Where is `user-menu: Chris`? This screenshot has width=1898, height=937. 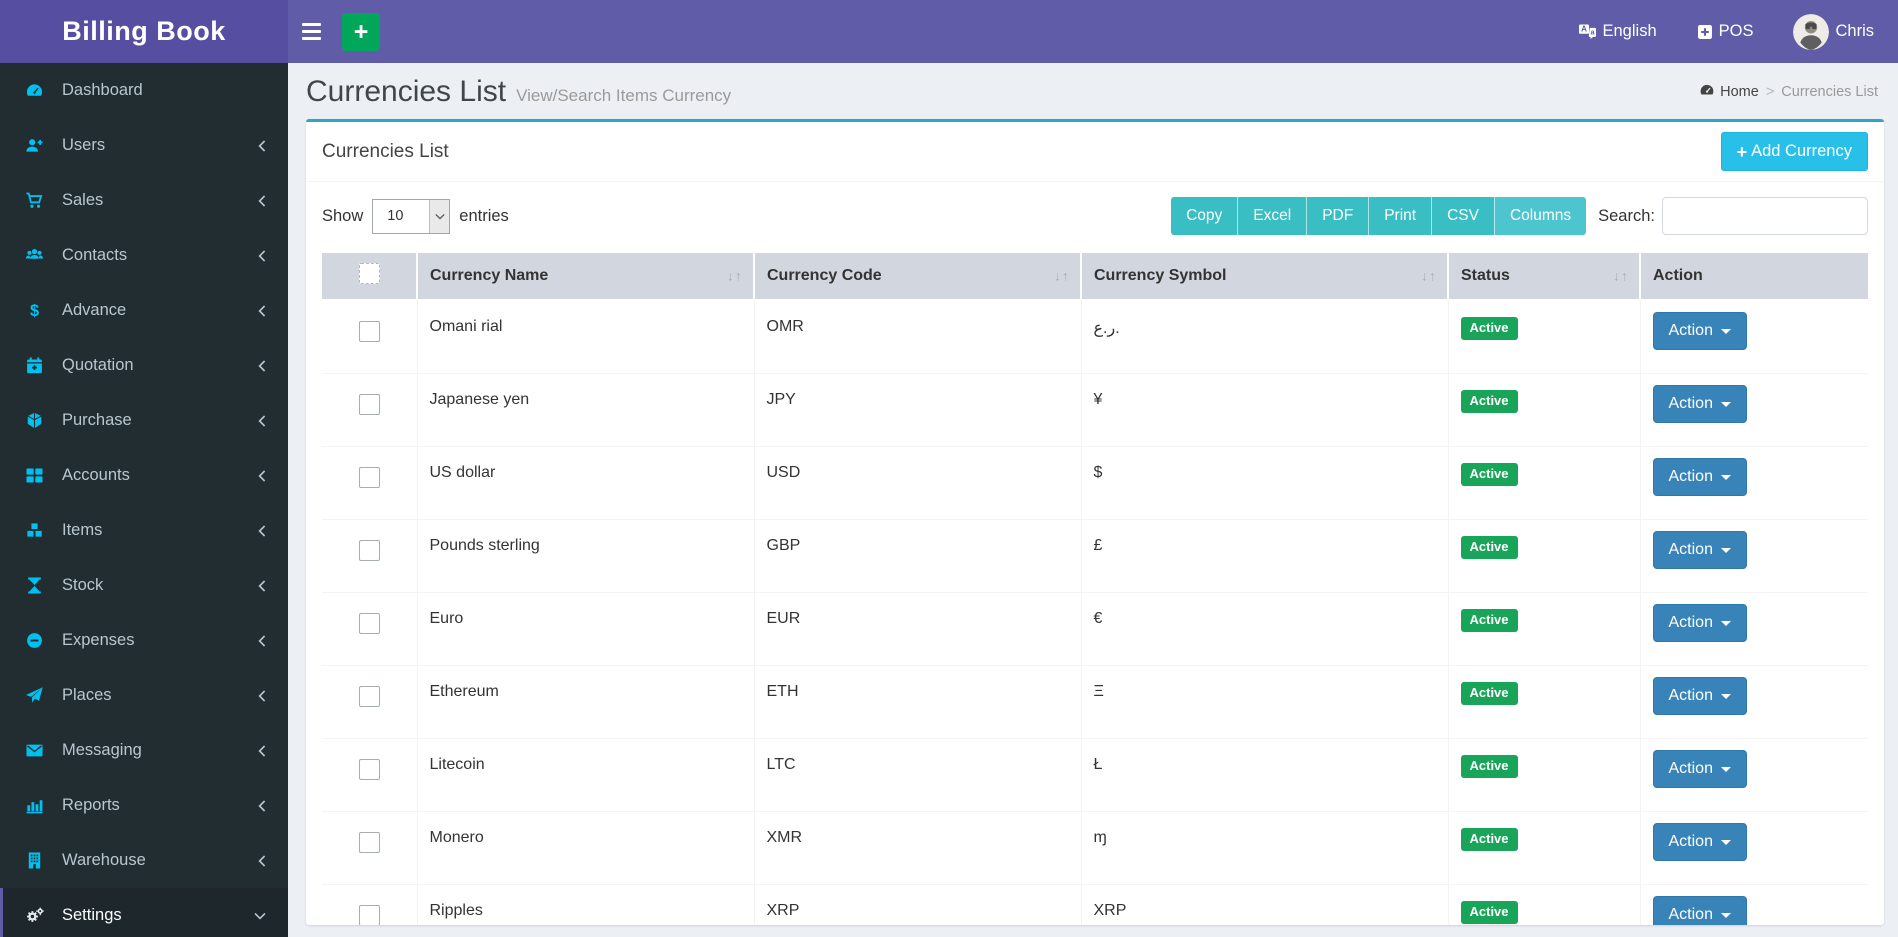 user-menu: Chris is located at coordinates (1833, 31).